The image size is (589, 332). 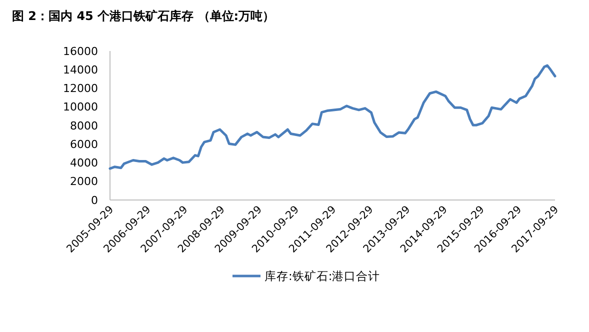 I want to click on chart-title: 图 2：国内 45 个港口铁矿石库存 （单位:万吨）, so click(x=143, y=16).